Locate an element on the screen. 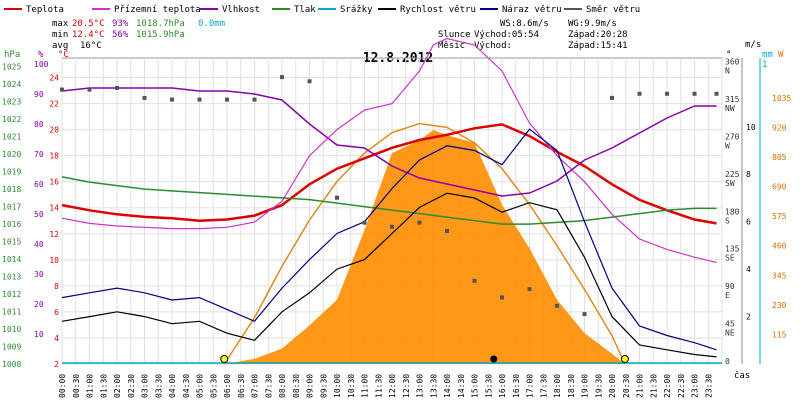 The width and height of the screenshot is (800, 400). hpa-tick-label: 1024 is located at coordinates (11, 84).